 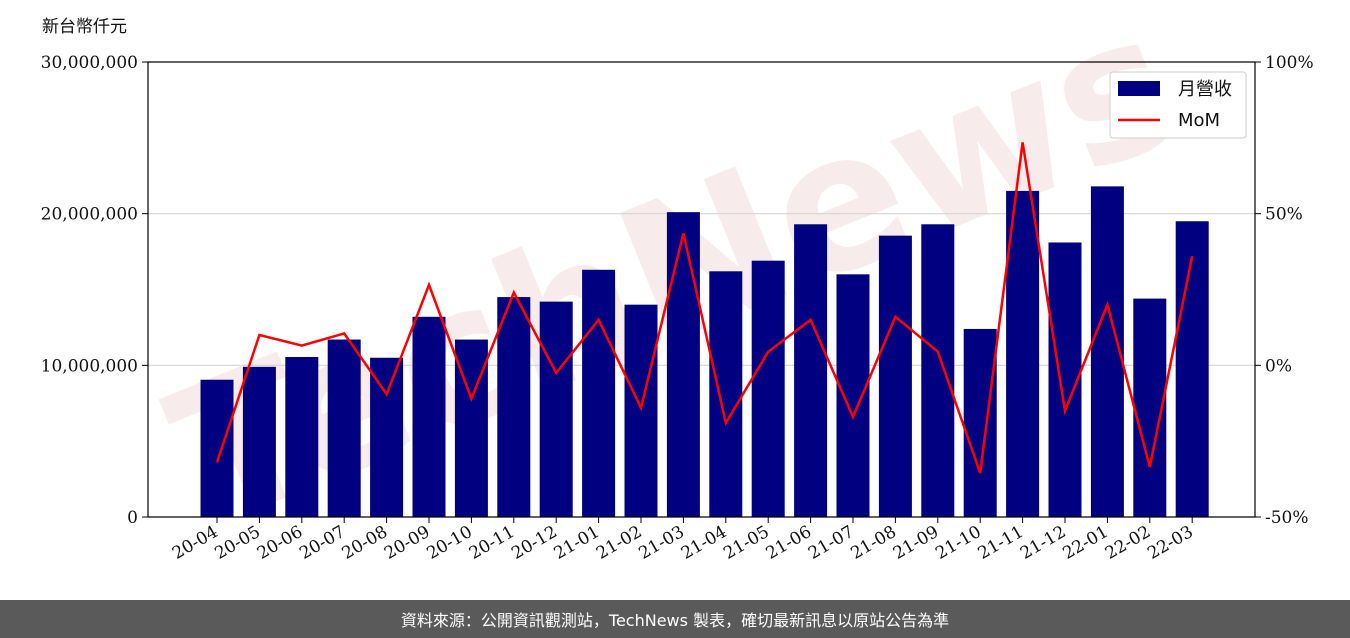 I want to click on x-tick-label: 21-02, so click(x=619, y=543).